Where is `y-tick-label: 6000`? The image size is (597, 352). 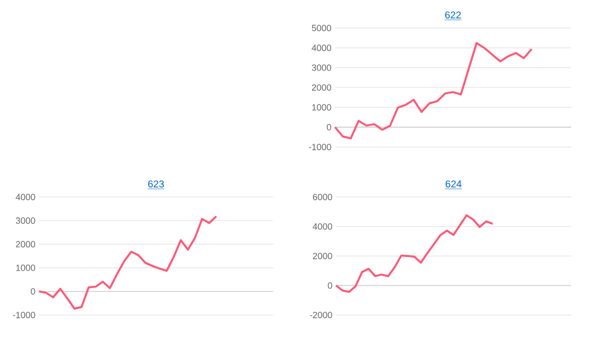
y-tick-label: 6000 is located at coordinates (322, 197).